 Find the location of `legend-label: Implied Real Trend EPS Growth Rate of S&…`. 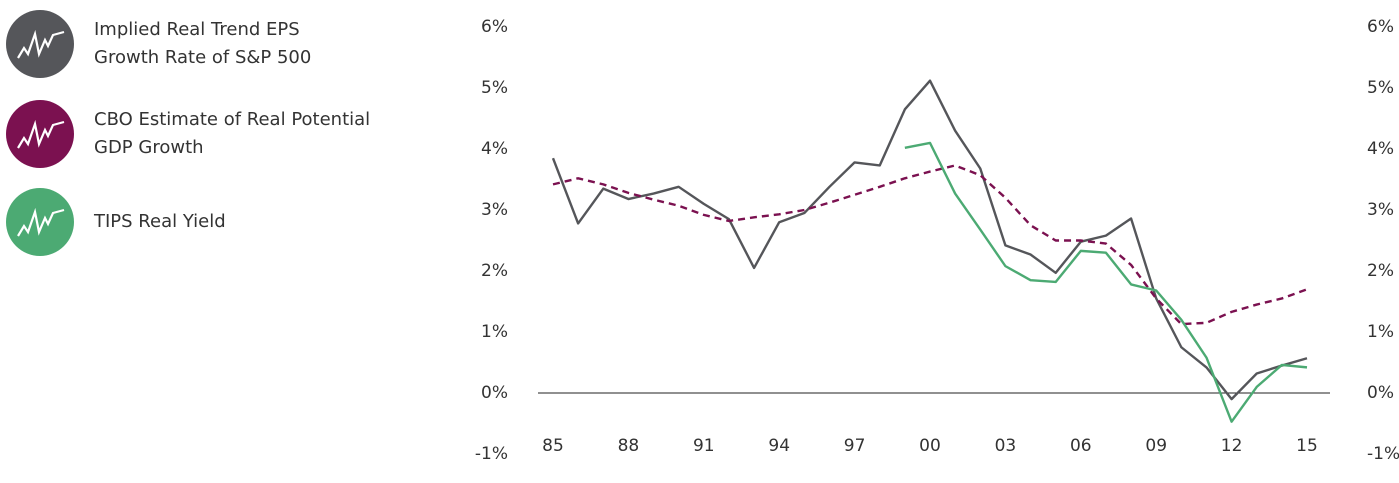

legend-label: Implied Real Trend EPS Growth Rate of S&… is located at coordinates (203, 43).